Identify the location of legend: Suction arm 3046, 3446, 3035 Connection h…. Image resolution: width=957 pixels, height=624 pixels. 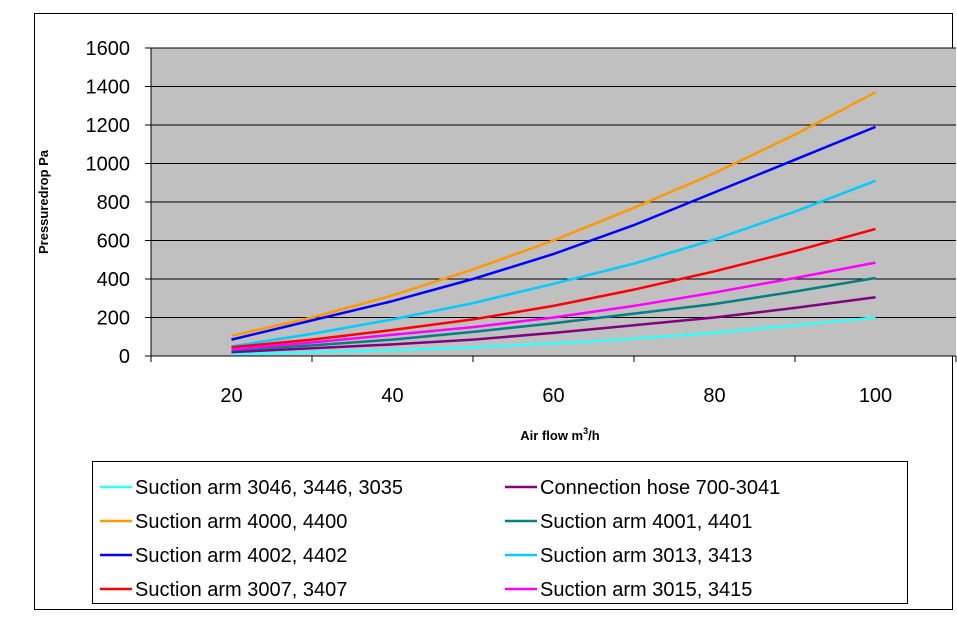
(440, 539).